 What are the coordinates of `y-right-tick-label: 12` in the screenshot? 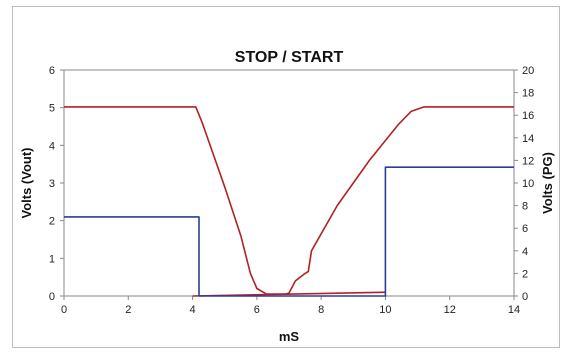 It's located at (528, 161).